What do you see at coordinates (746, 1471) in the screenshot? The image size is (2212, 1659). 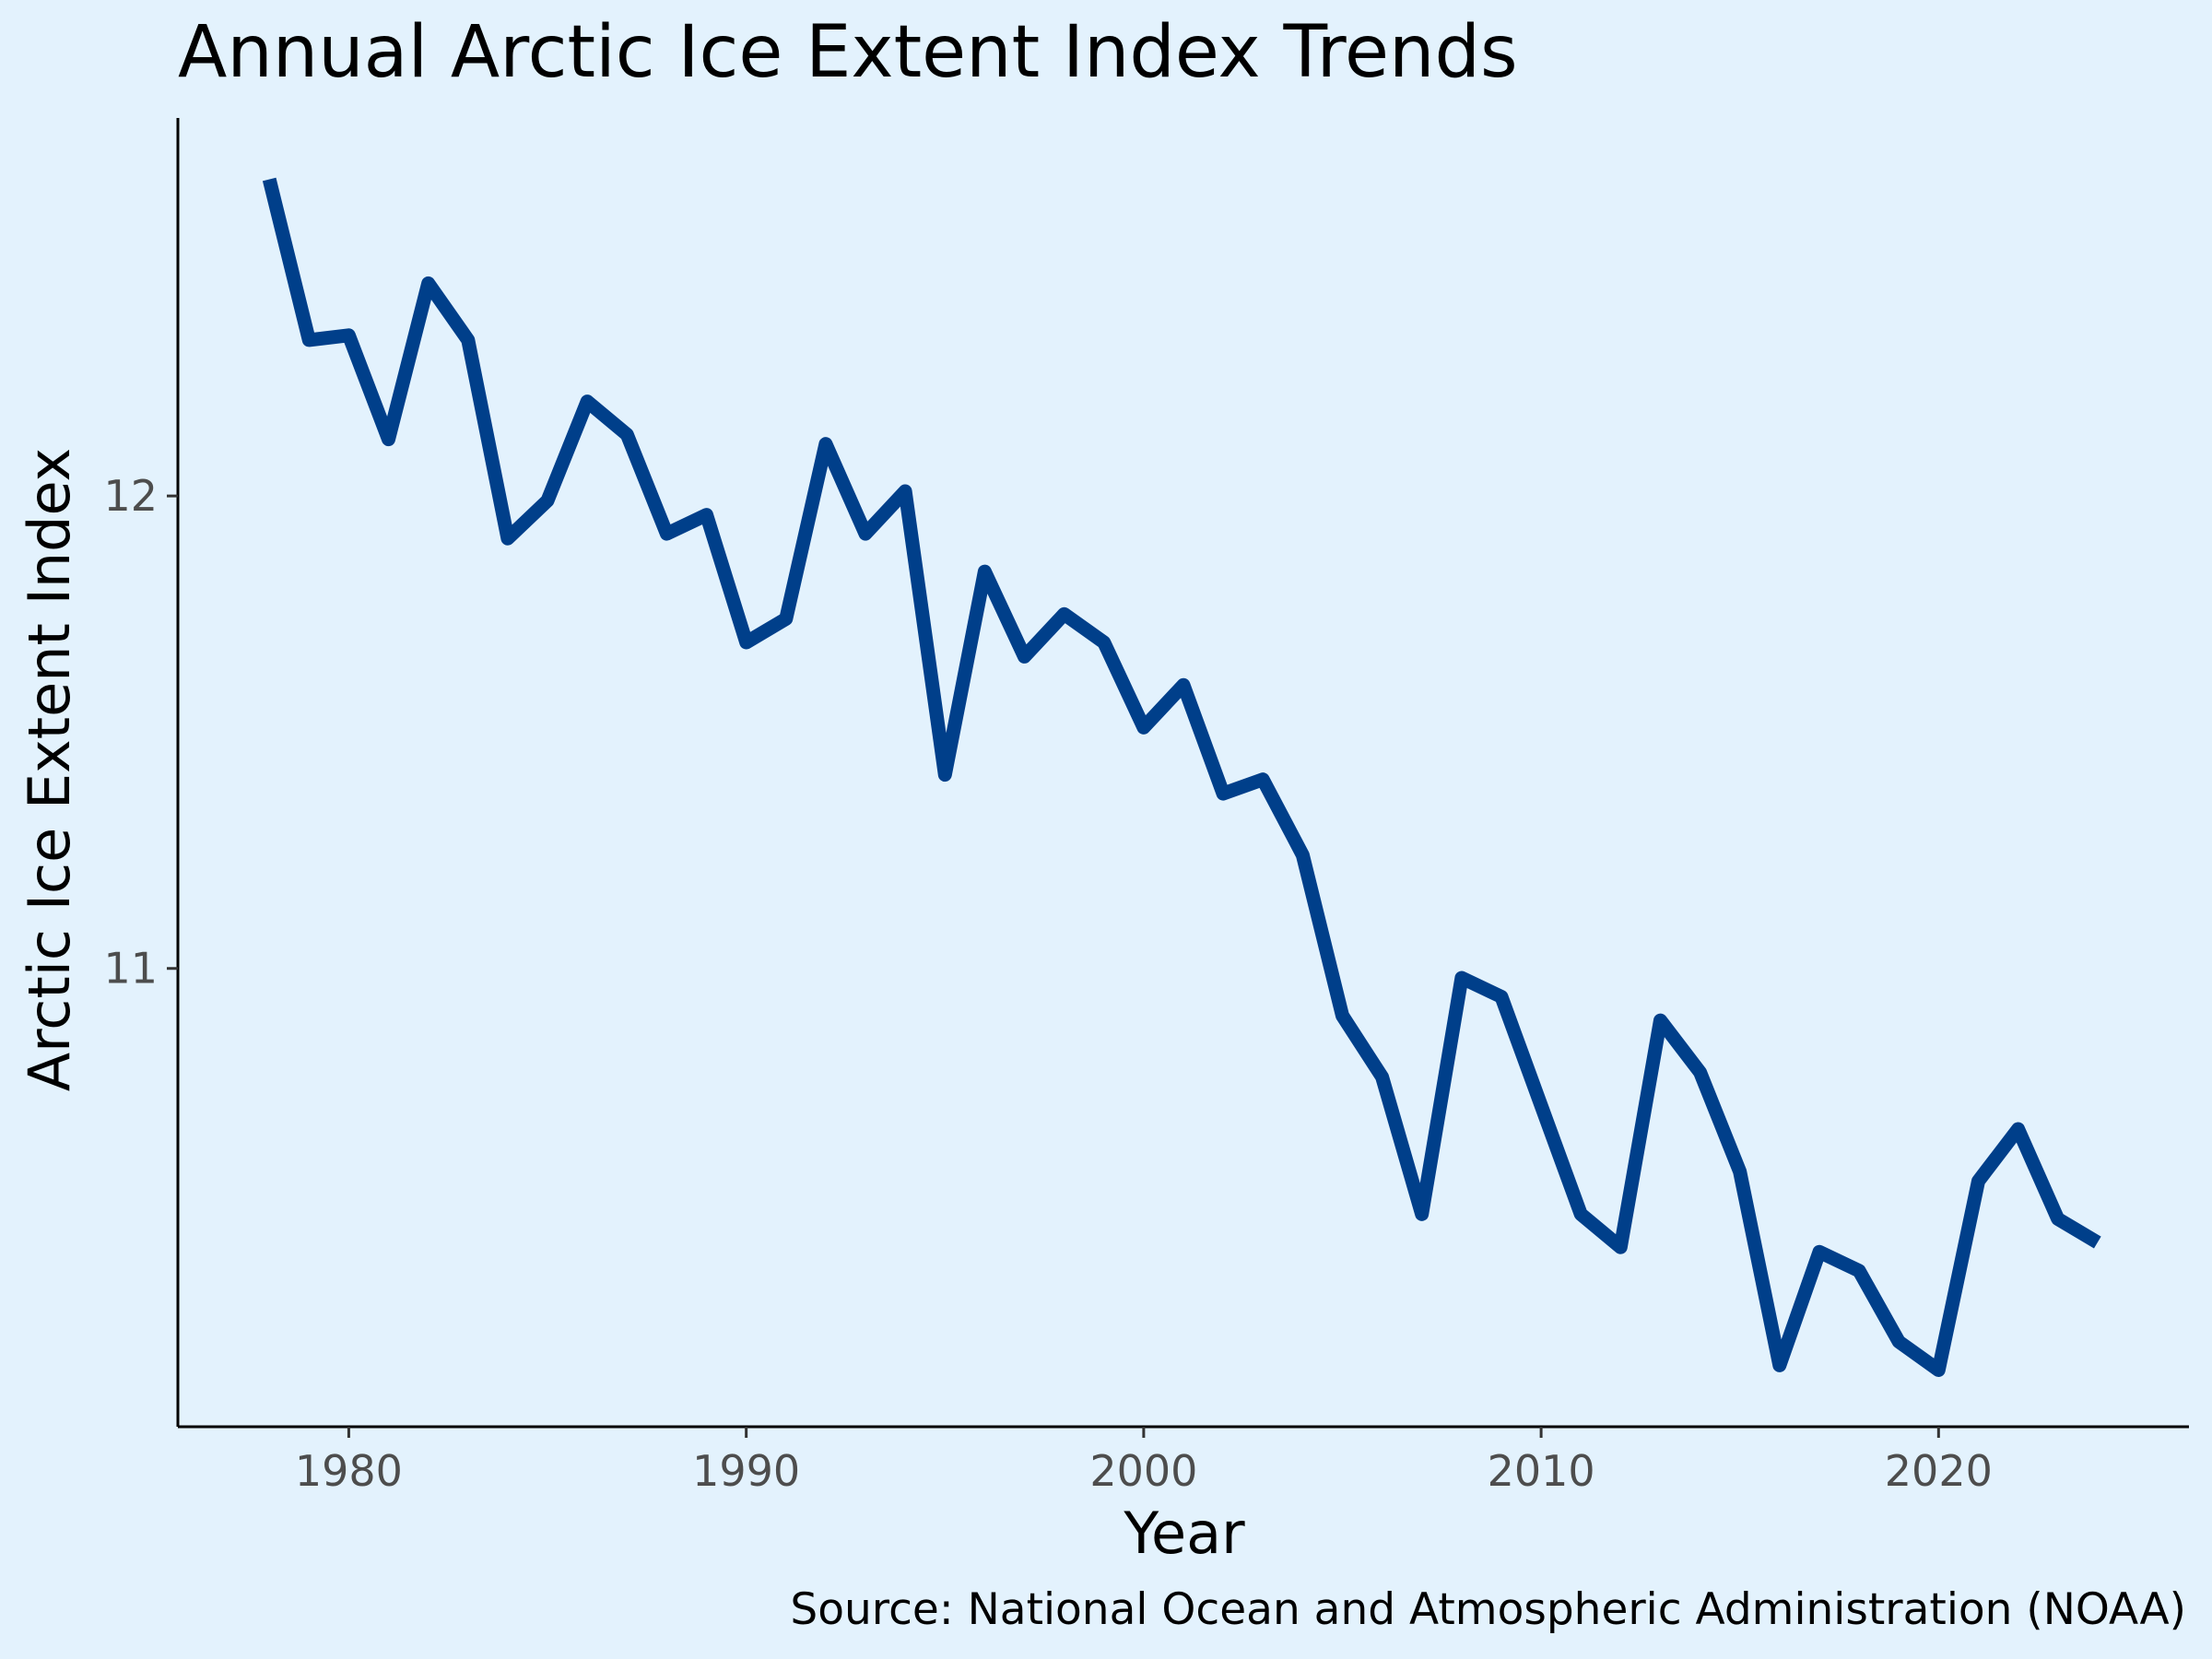 I see `x-tick-label: 1990` at bounding box center [746, 1471].